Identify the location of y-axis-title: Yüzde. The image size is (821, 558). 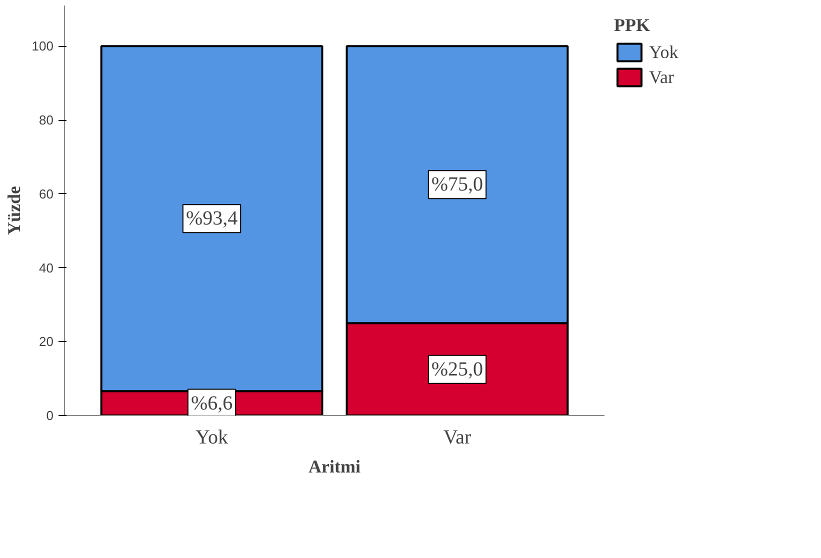
(14, 210).